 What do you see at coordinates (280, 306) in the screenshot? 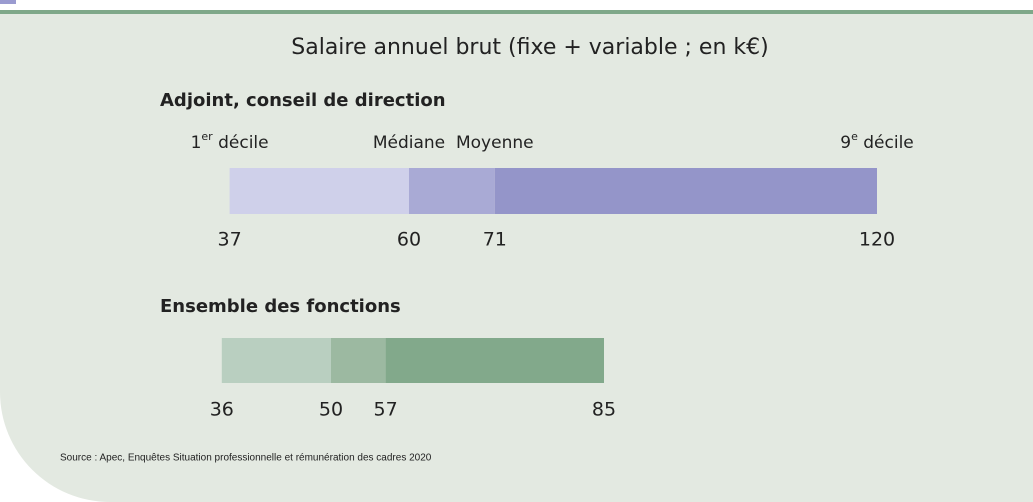
I see `group-name: Ensemble des fonctions` at bounding box center [280, 306].